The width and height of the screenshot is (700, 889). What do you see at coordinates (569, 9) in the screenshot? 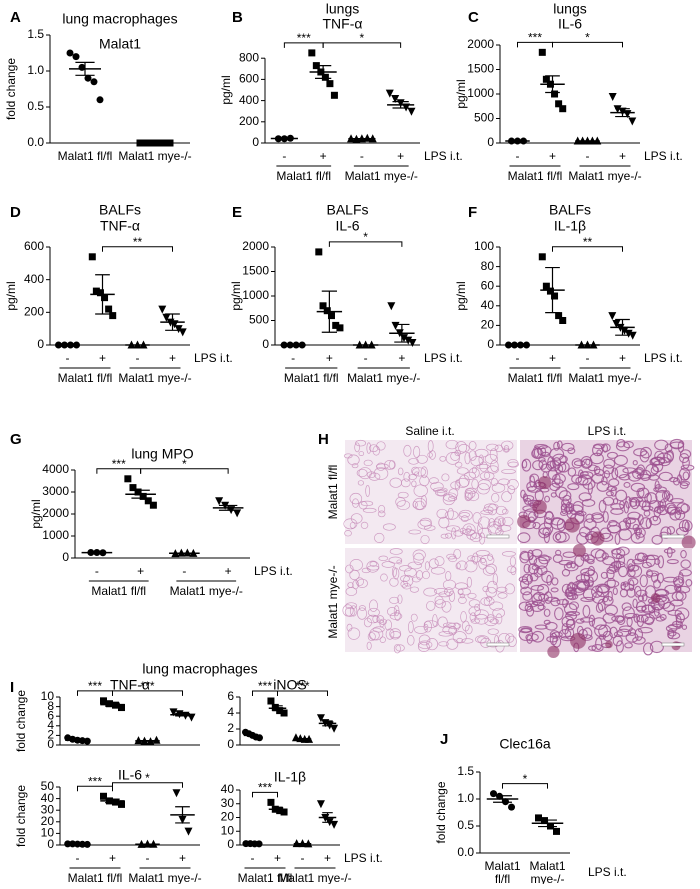
I see `chart-title: lungs` at bounding box center [569, 9].